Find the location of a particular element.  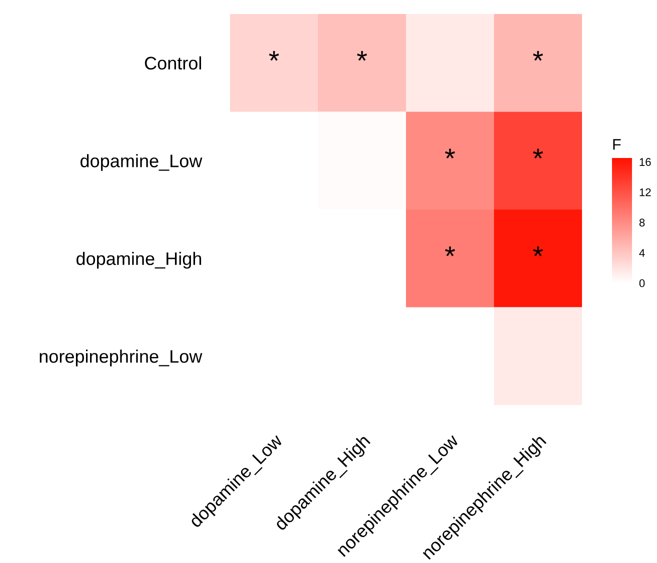

color-bar-label: 8 is located at coordinates (642, 222).